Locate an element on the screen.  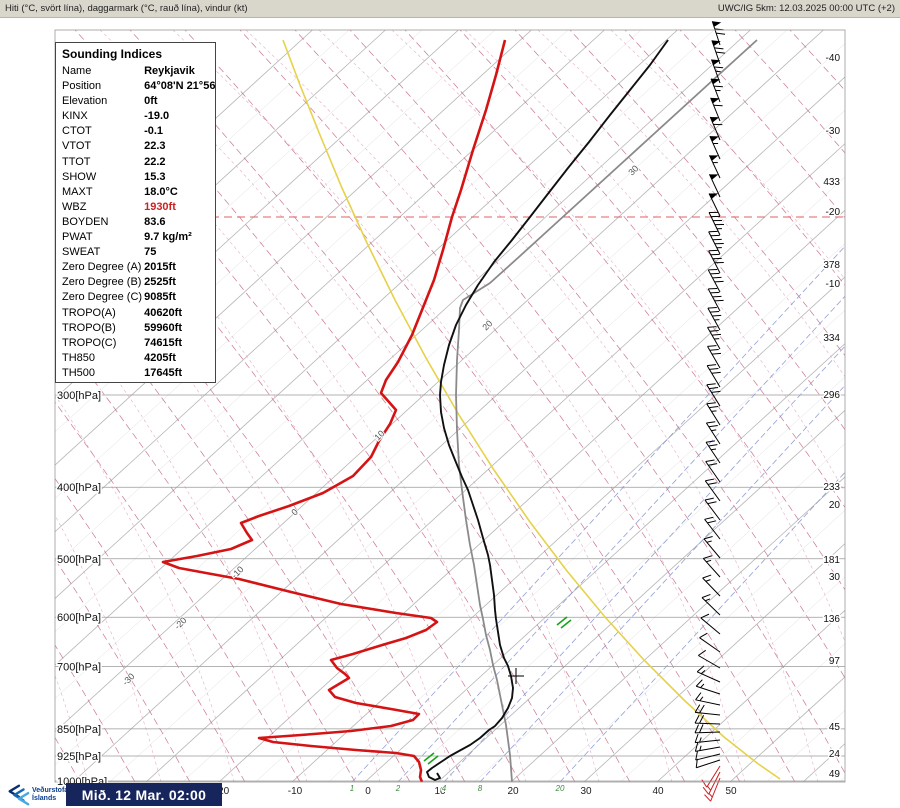
svg-text: 97 is located at coordinates (835, 661).